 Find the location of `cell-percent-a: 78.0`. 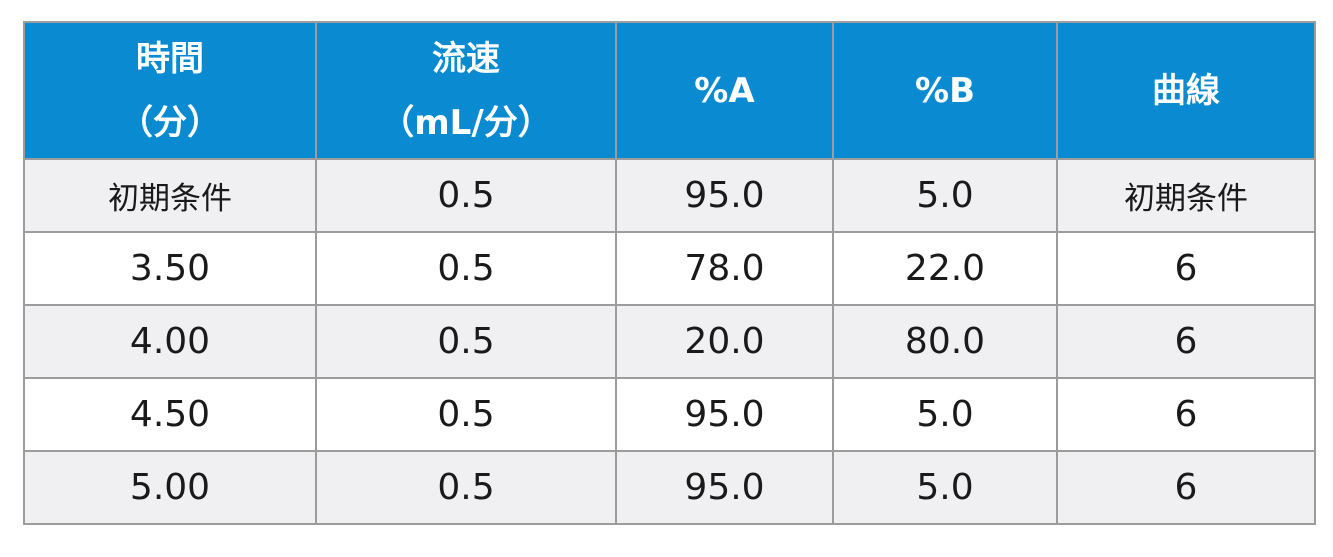

cell-percent-a: 78.0 is located at coordinates (724, 268).